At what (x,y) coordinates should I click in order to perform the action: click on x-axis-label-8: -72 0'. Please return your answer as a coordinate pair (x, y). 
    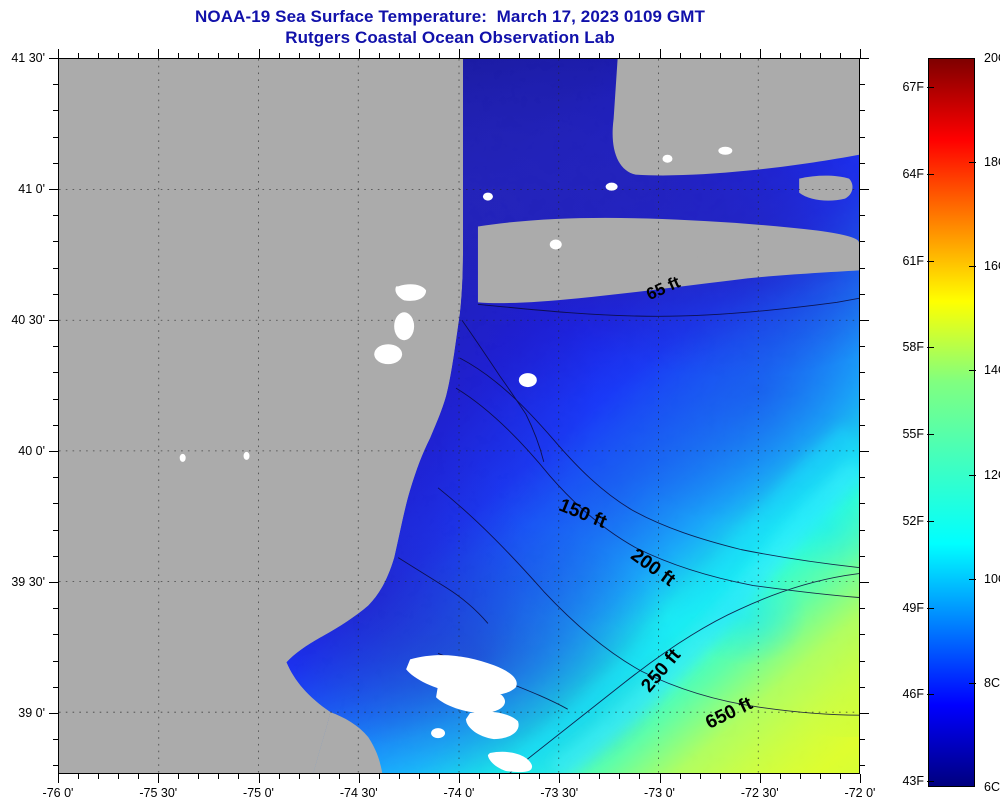
    Looking at the image, I should click on (860, 793).